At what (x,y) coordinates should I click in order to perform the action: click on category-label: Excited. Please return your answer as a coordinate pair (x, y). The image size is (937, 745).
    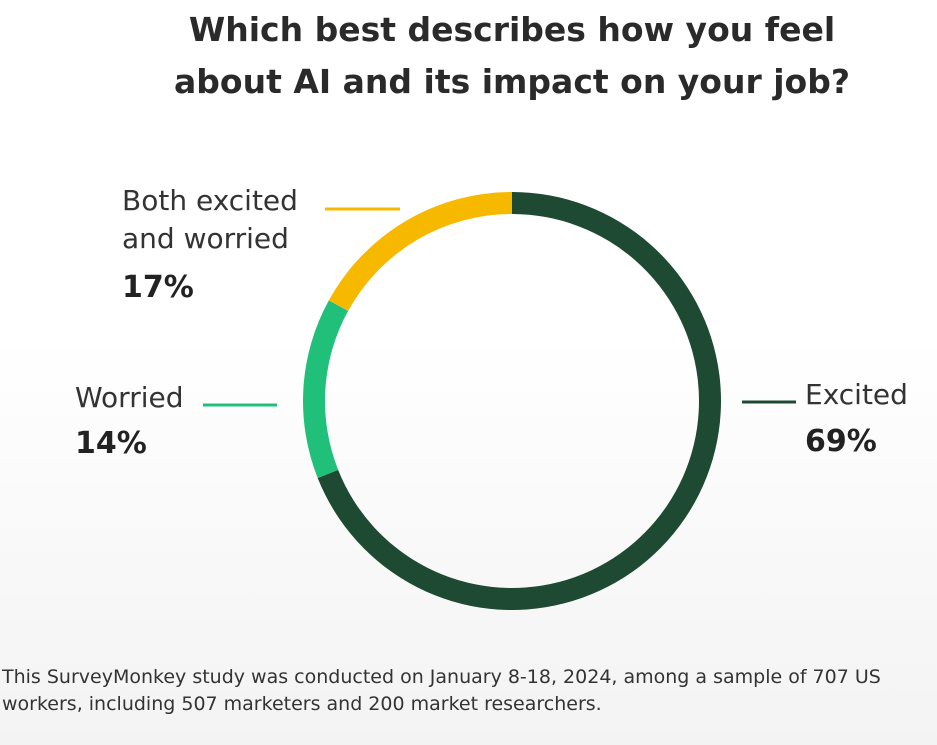
    Looking at the image, I should click on (856, 394).